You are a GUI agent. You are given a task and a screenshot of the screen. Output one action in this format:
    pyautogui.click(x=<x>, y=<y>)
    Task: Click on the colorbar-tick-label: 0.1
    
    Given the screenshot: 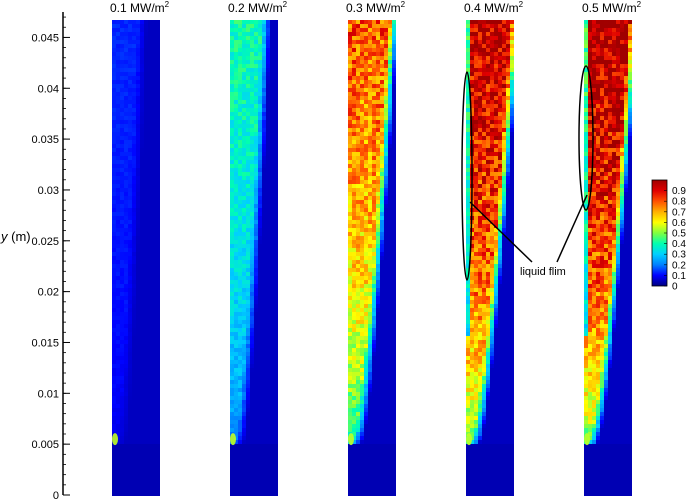 What is the action you would take?
    pyautogui.click(x=679, y=276)
    